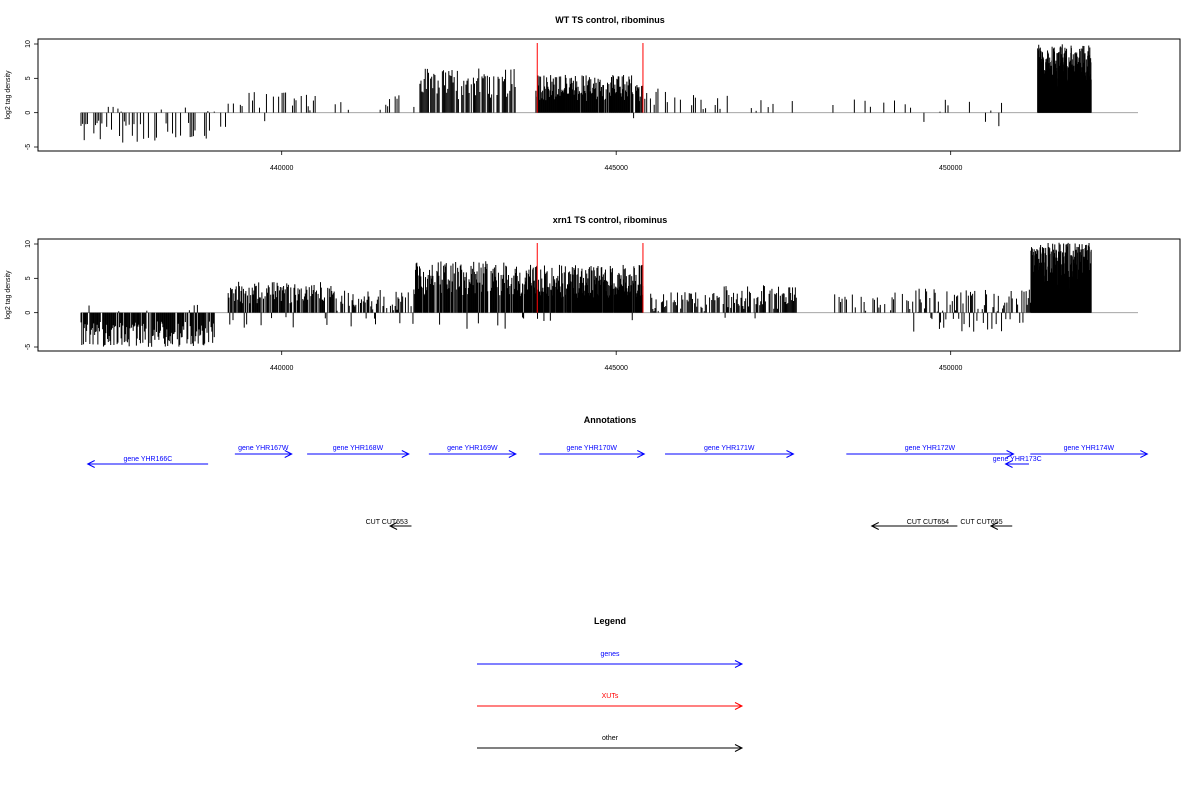 This screenshot has width=1200, height=805. What do you see at coordinates (263, 448) in the screenshot?
I see `gene-label: gene YHR167W` at bounding box center [263, 448].